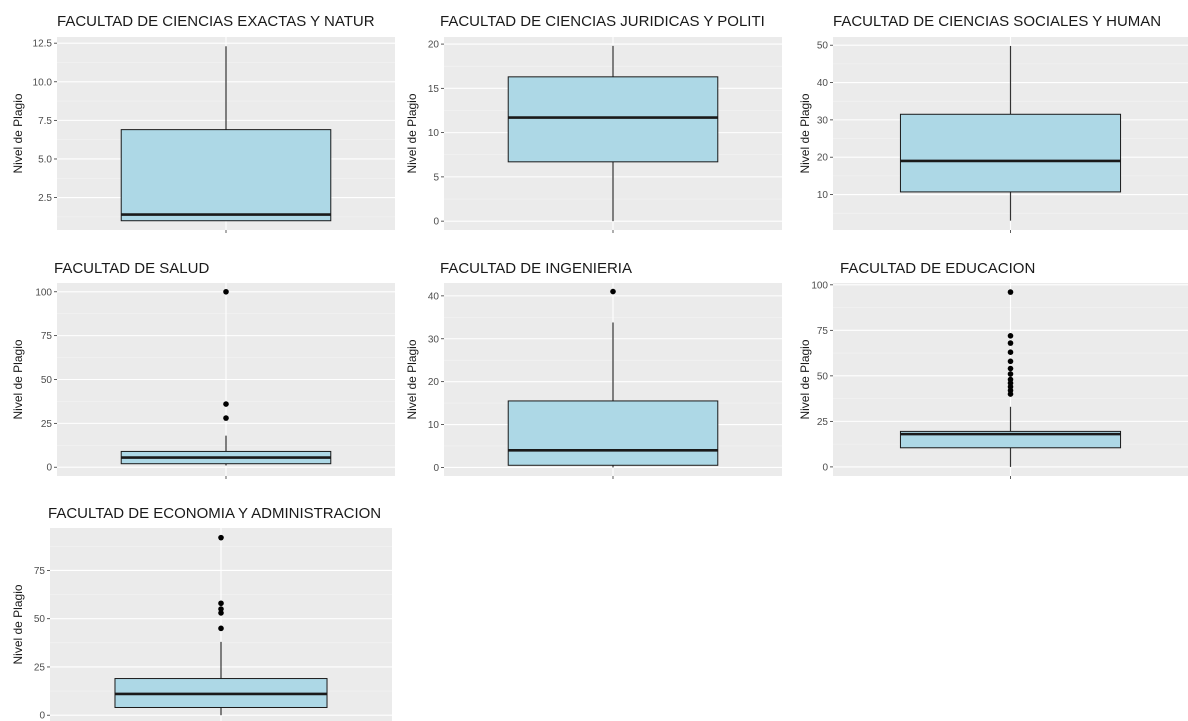 The width and height of the screenshot is (1188, 721). I want to click on y-tick-label: 7.5, so click(45, 121).